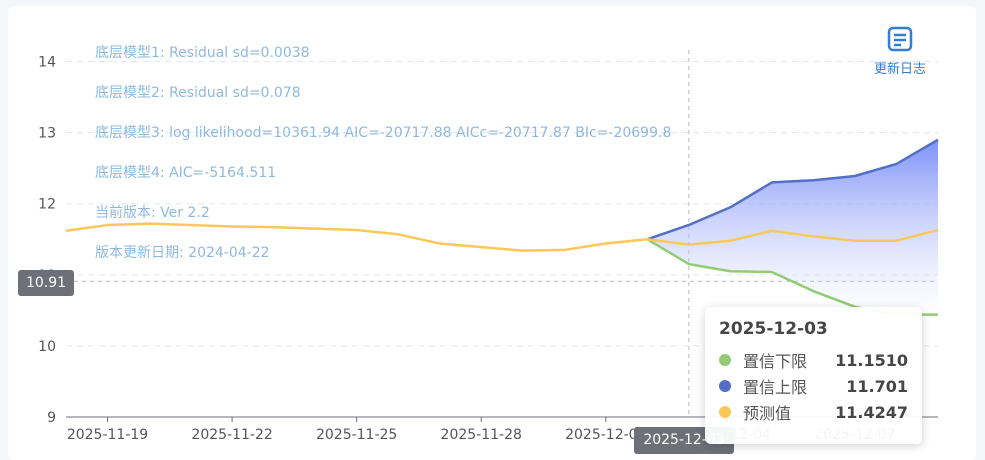 Image resolution: width=985 pixels, height=460 pixels. What do you see at coordinates (871, 360) in the screenshot?
I see `tooltip-series-value: 11.1510` at bounding box center [871, 360].